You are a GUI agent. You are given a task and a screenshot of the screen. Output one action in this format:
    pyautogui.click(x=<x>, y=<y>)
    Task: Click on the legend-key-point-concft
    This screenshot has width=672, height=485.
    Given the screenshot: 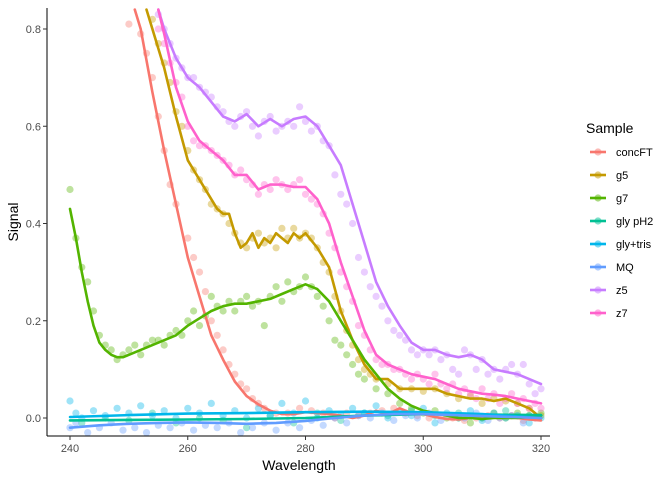 What is the action you would take?
    pyautogui.click(x=598, y=152)
    